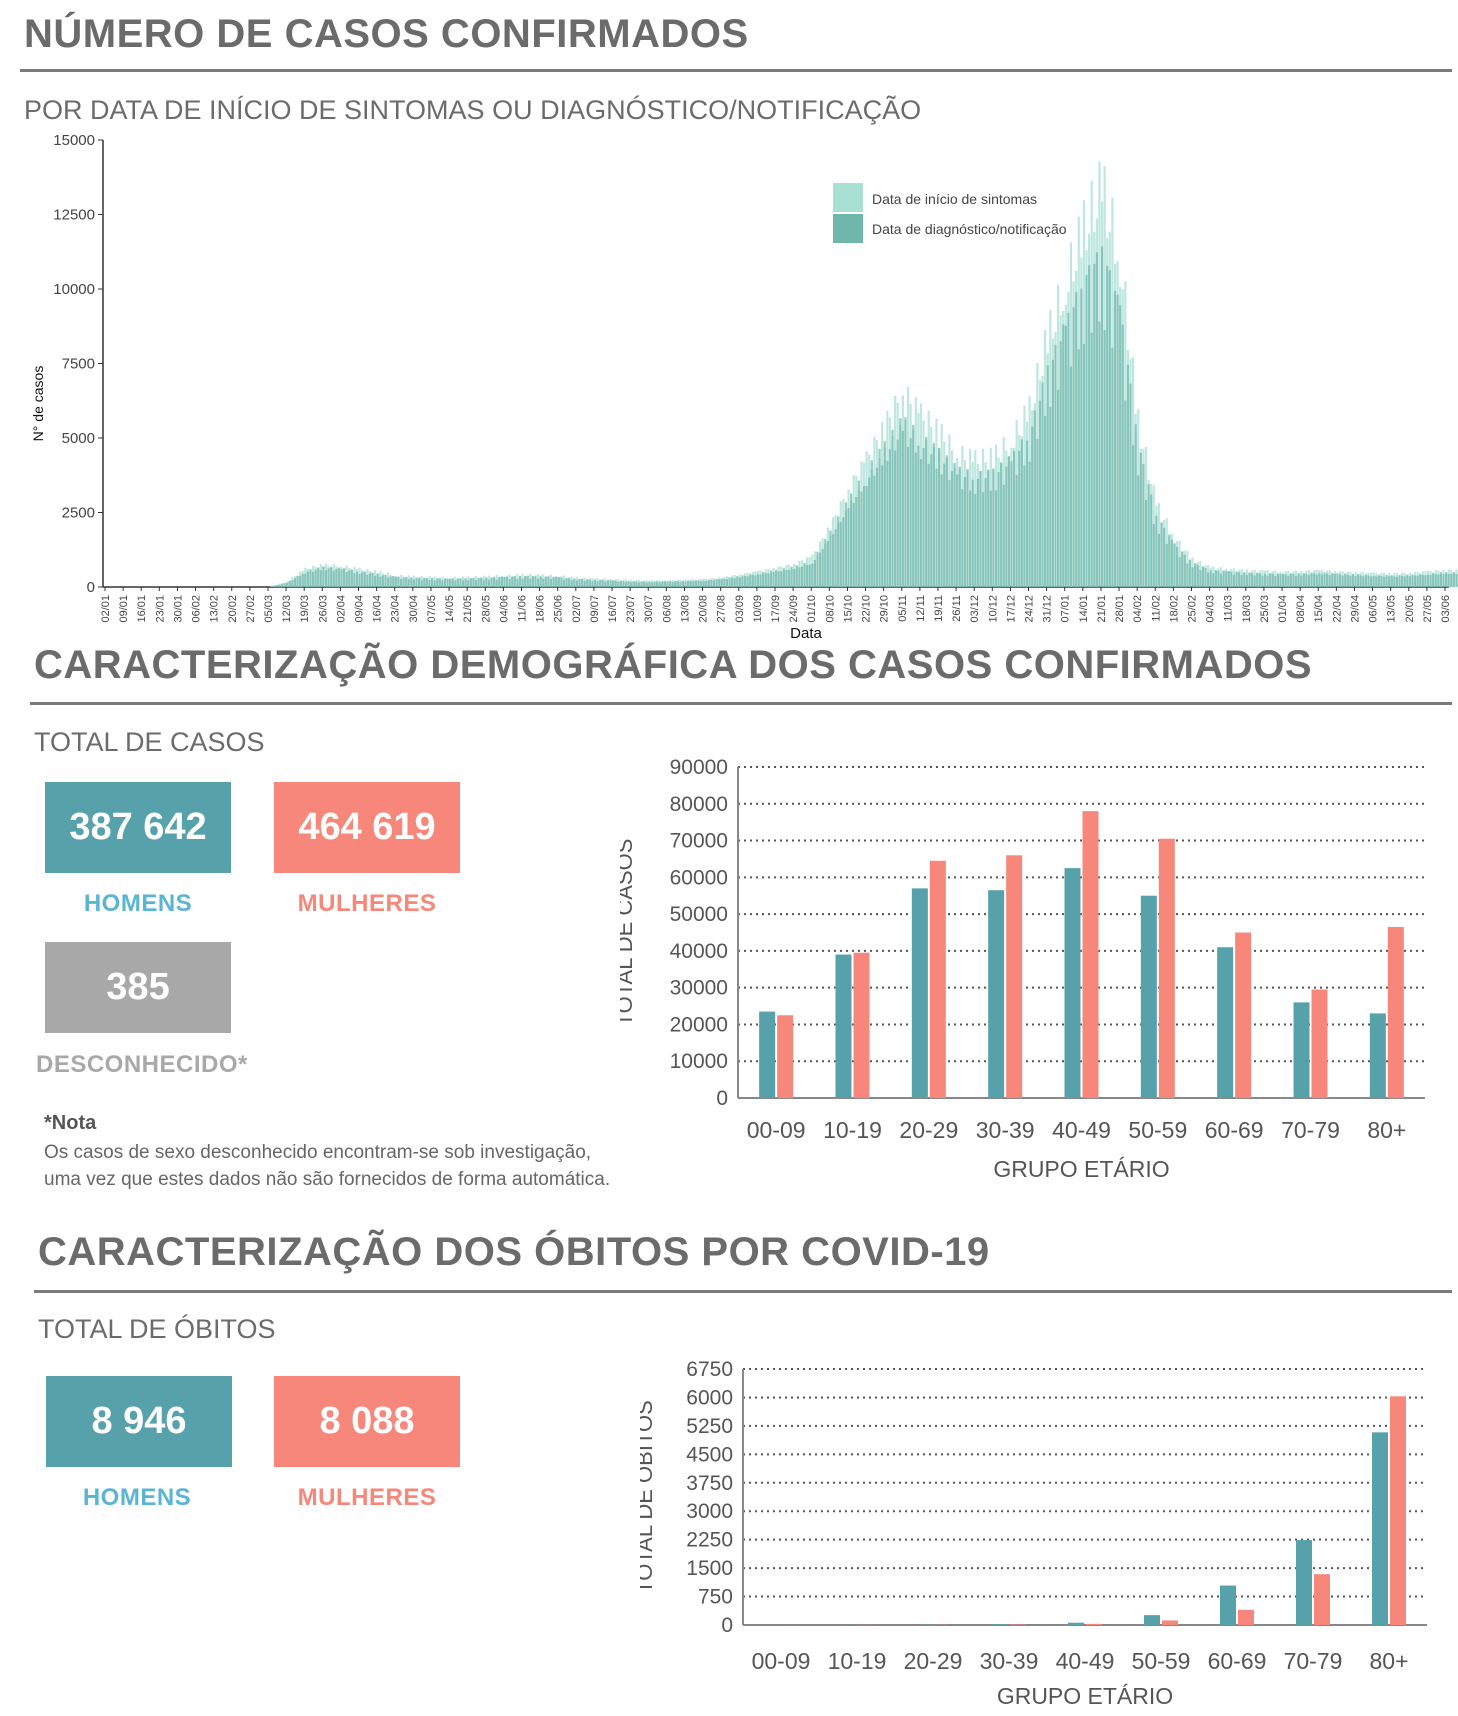  Describe the element at coordinates (1085, 1661) in the screenshot. I see `x-tick-label: 40-49` at that location.